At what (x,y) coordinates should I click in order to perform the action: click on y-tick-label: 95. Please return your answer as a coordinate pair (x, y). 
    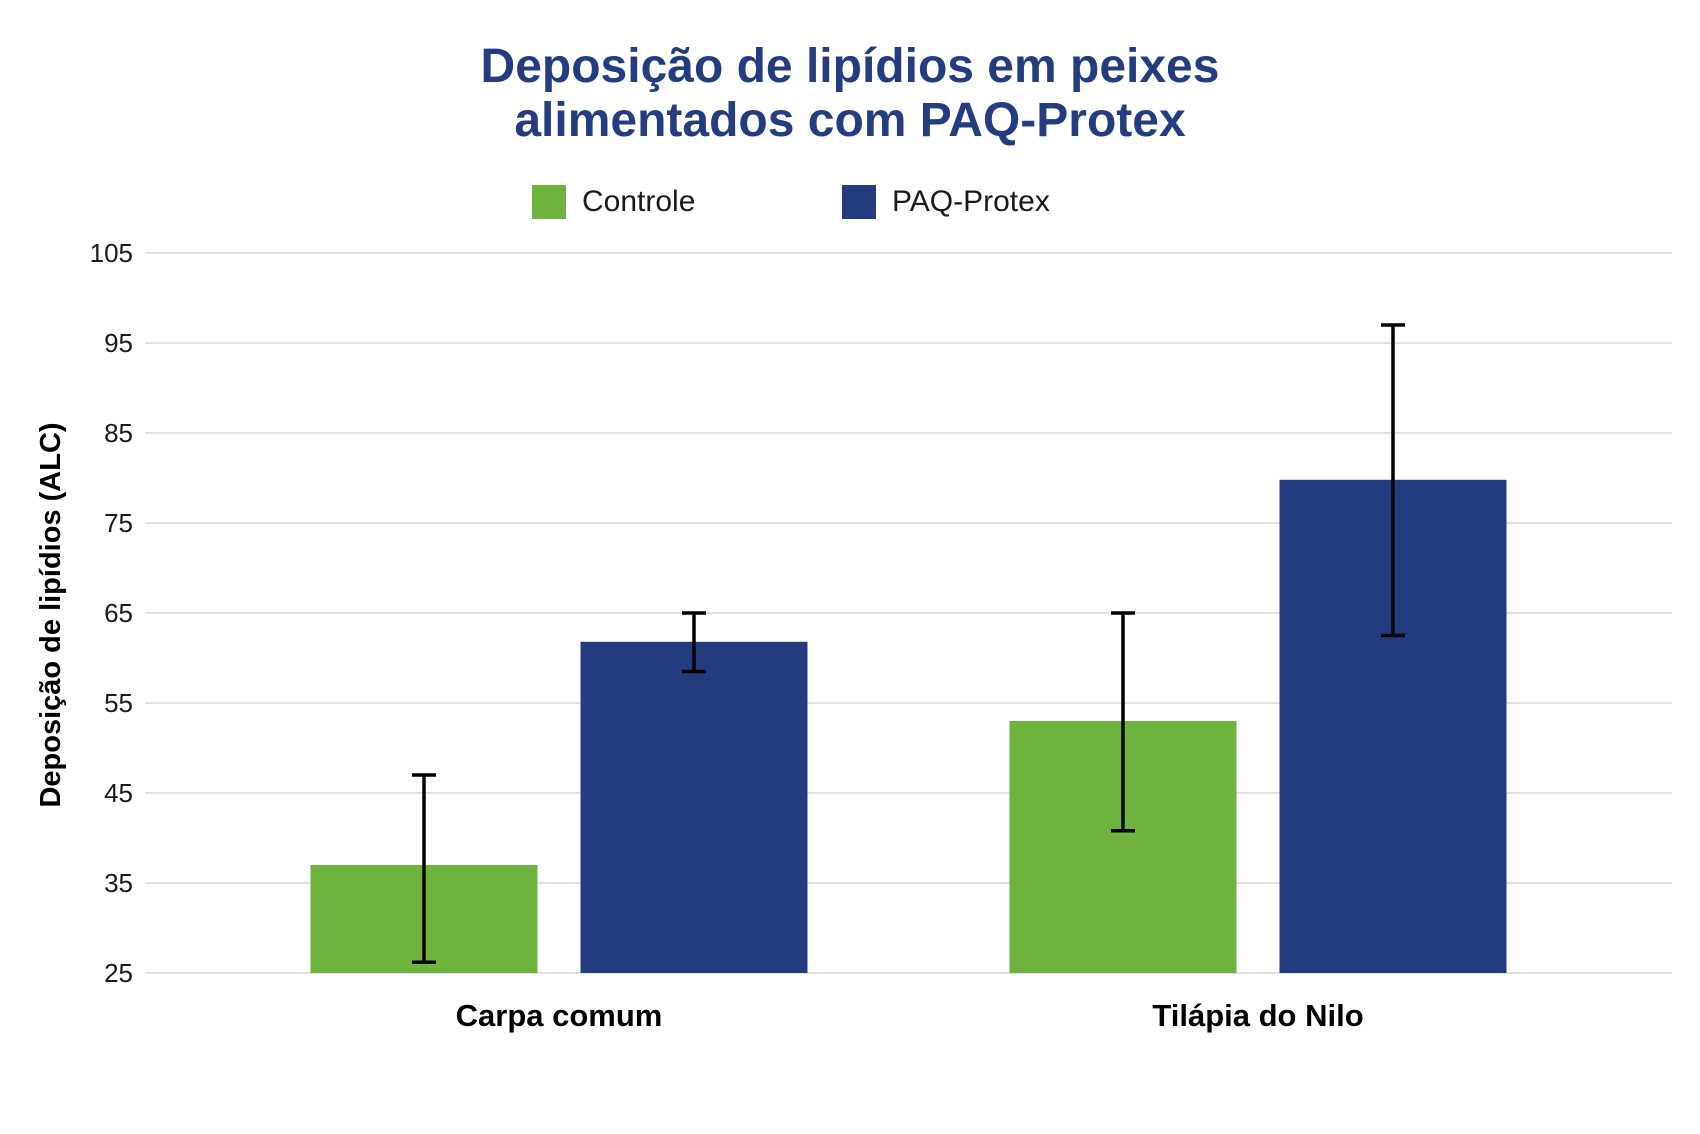
    Looking at the image, I should click on (118, 343).